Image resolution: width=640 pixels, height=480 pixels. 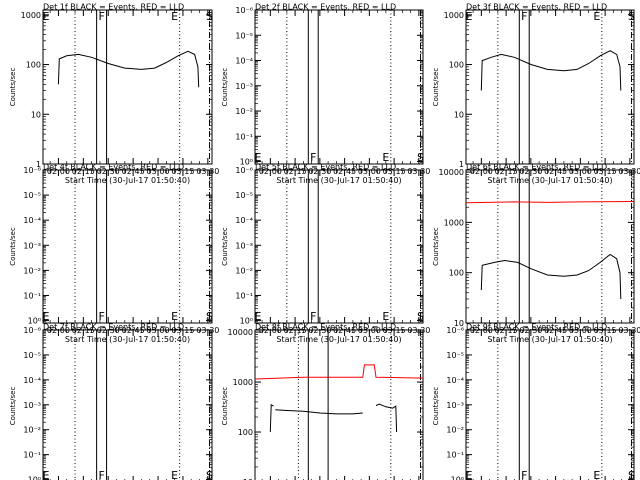 I want to click on panel-title: Det 7f BLACK = Events, RED = LLD, so click(x=113, y=327).